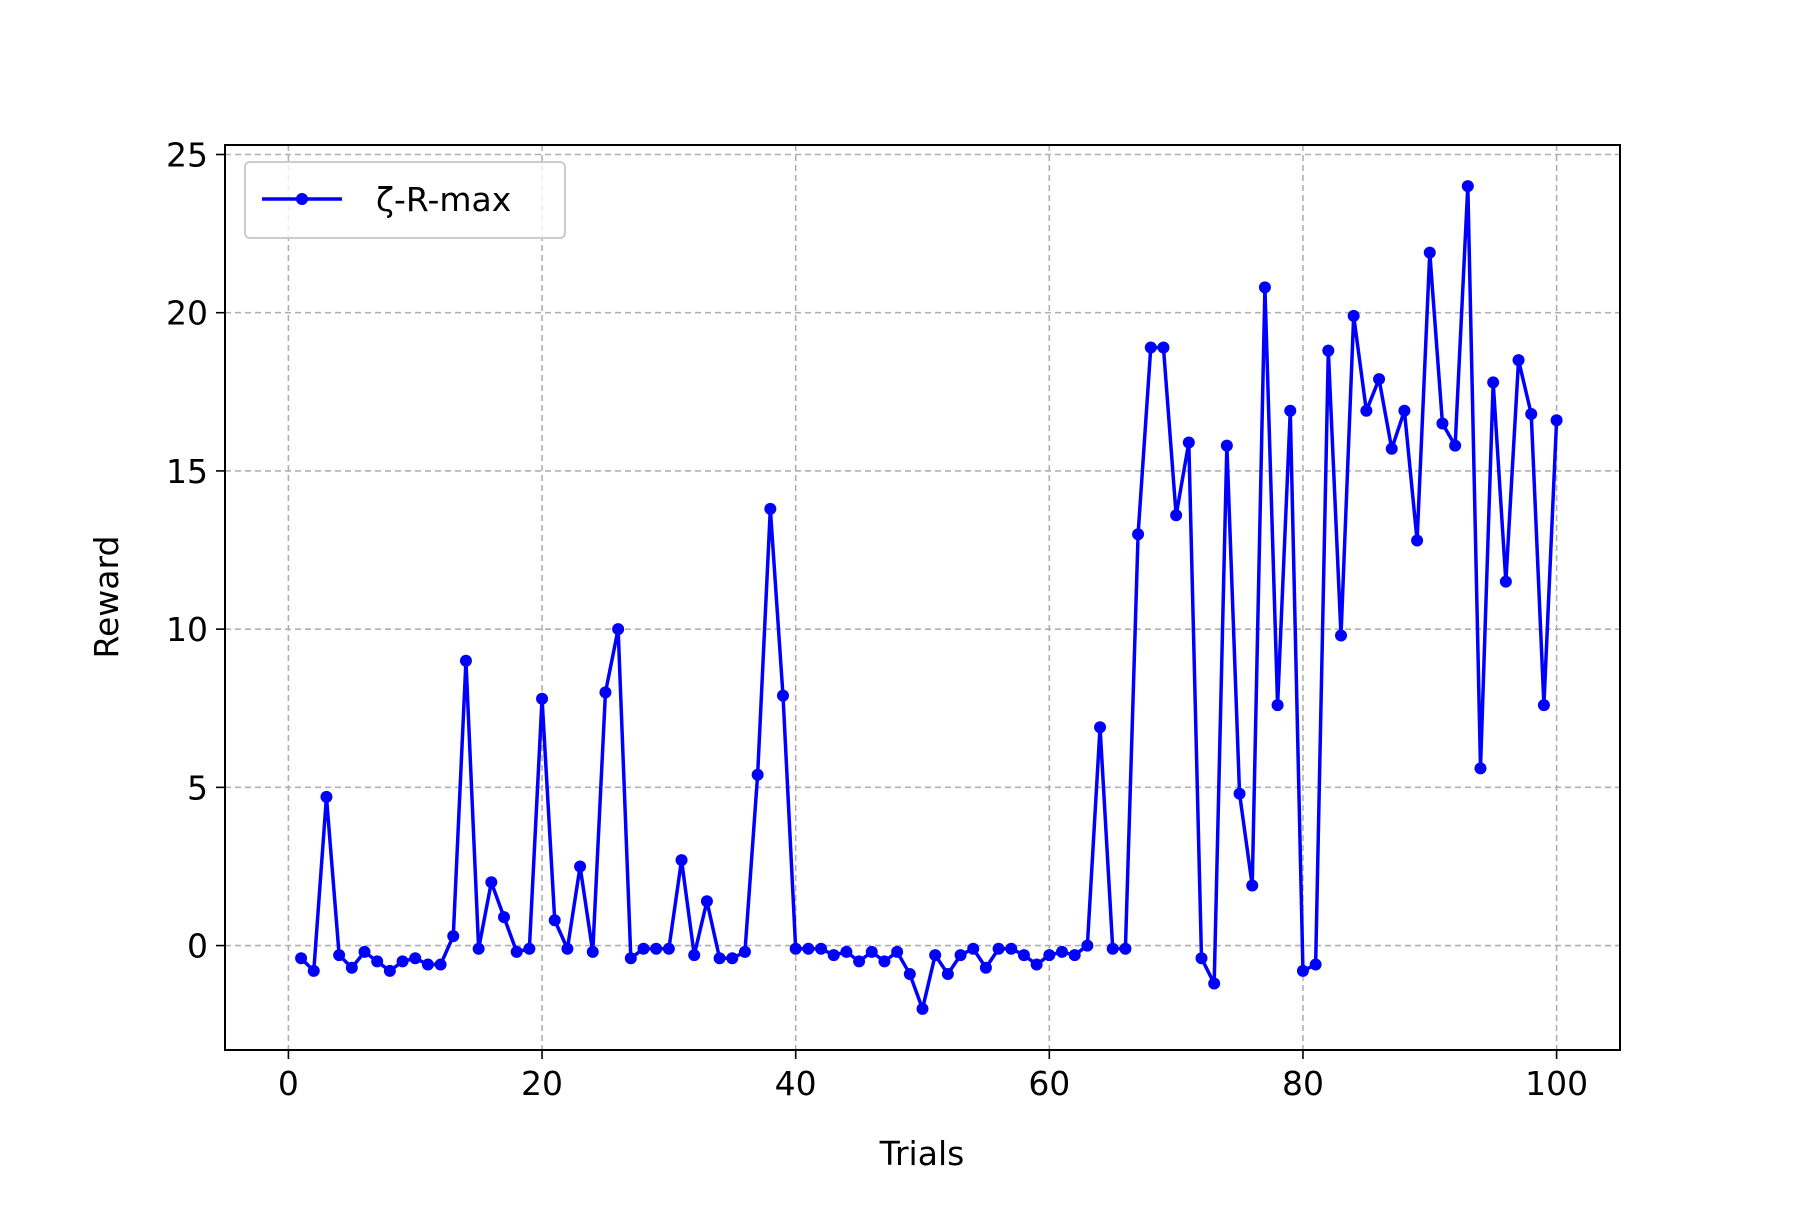 The height and width of the screenshot is (1205, 1800). I want to click on legend: ζ-R-max, so click(405, 200).